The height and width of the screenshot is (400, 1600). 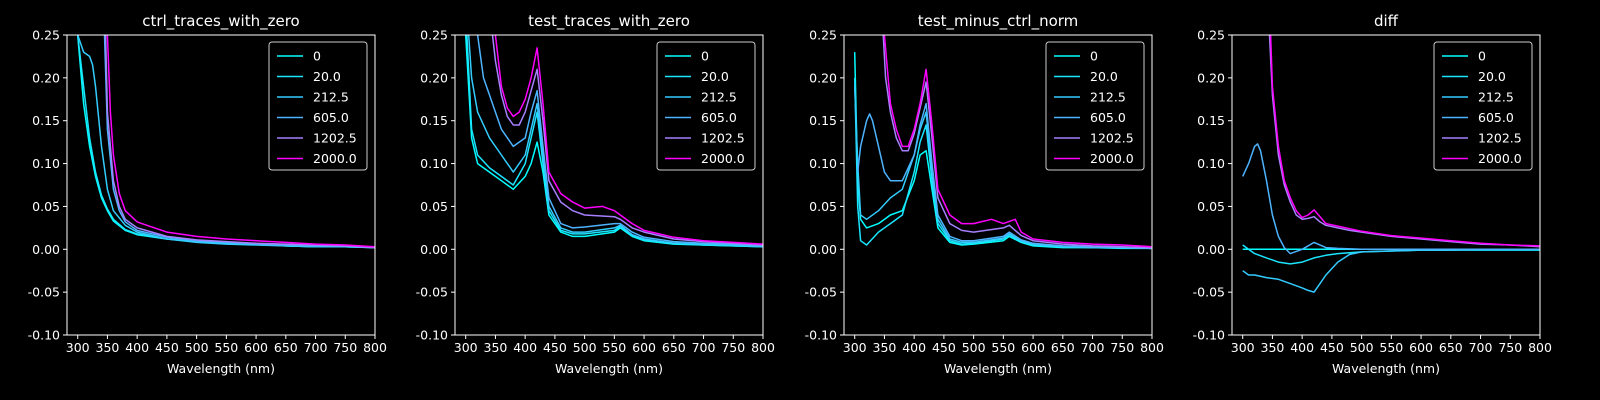 What do you see at coordinates (240, 141) in the screenshot?
I see `series-line-2000.0` at bounding box center [240, 141].